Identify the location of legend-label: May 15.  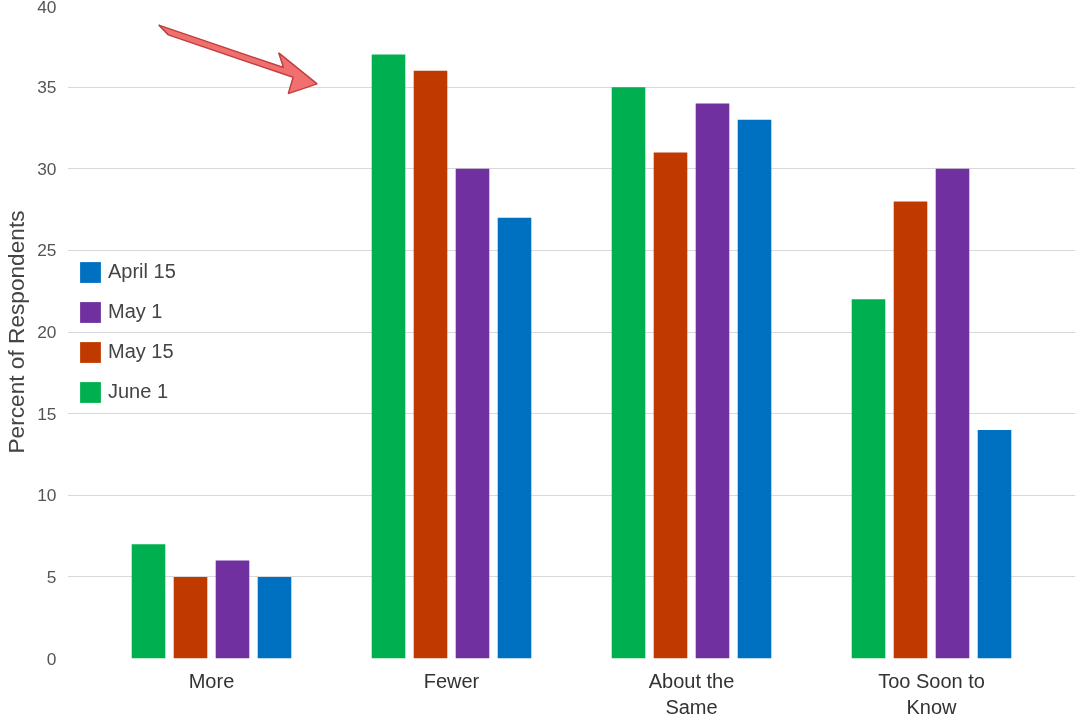
(141, 351).